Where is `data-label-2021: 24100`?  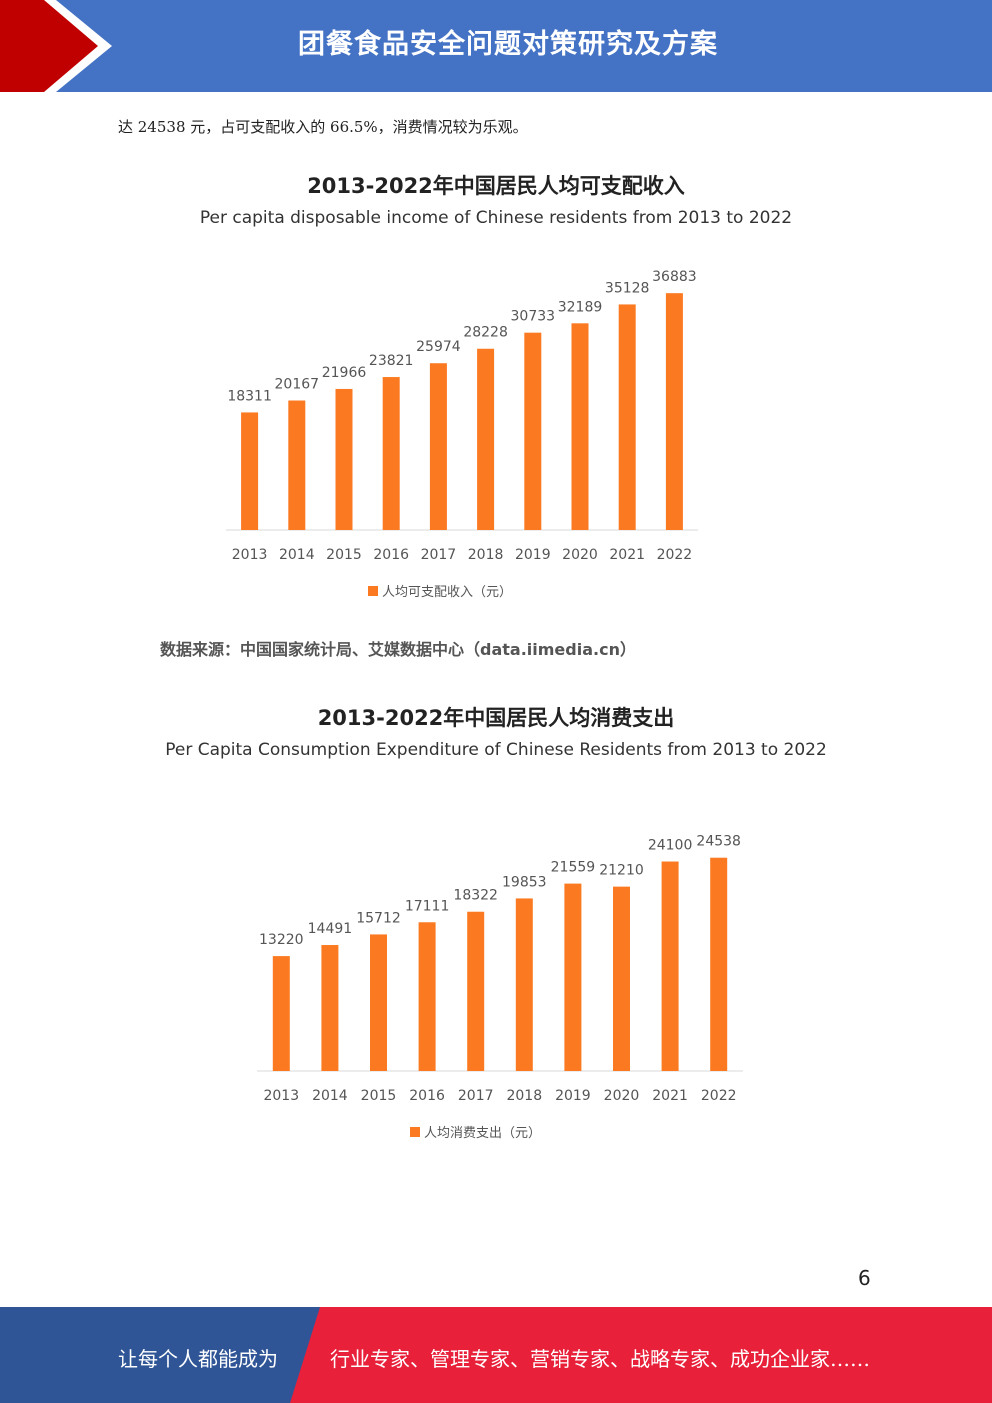 data-label-2021: 24100 is located at coordinates (670, 846).